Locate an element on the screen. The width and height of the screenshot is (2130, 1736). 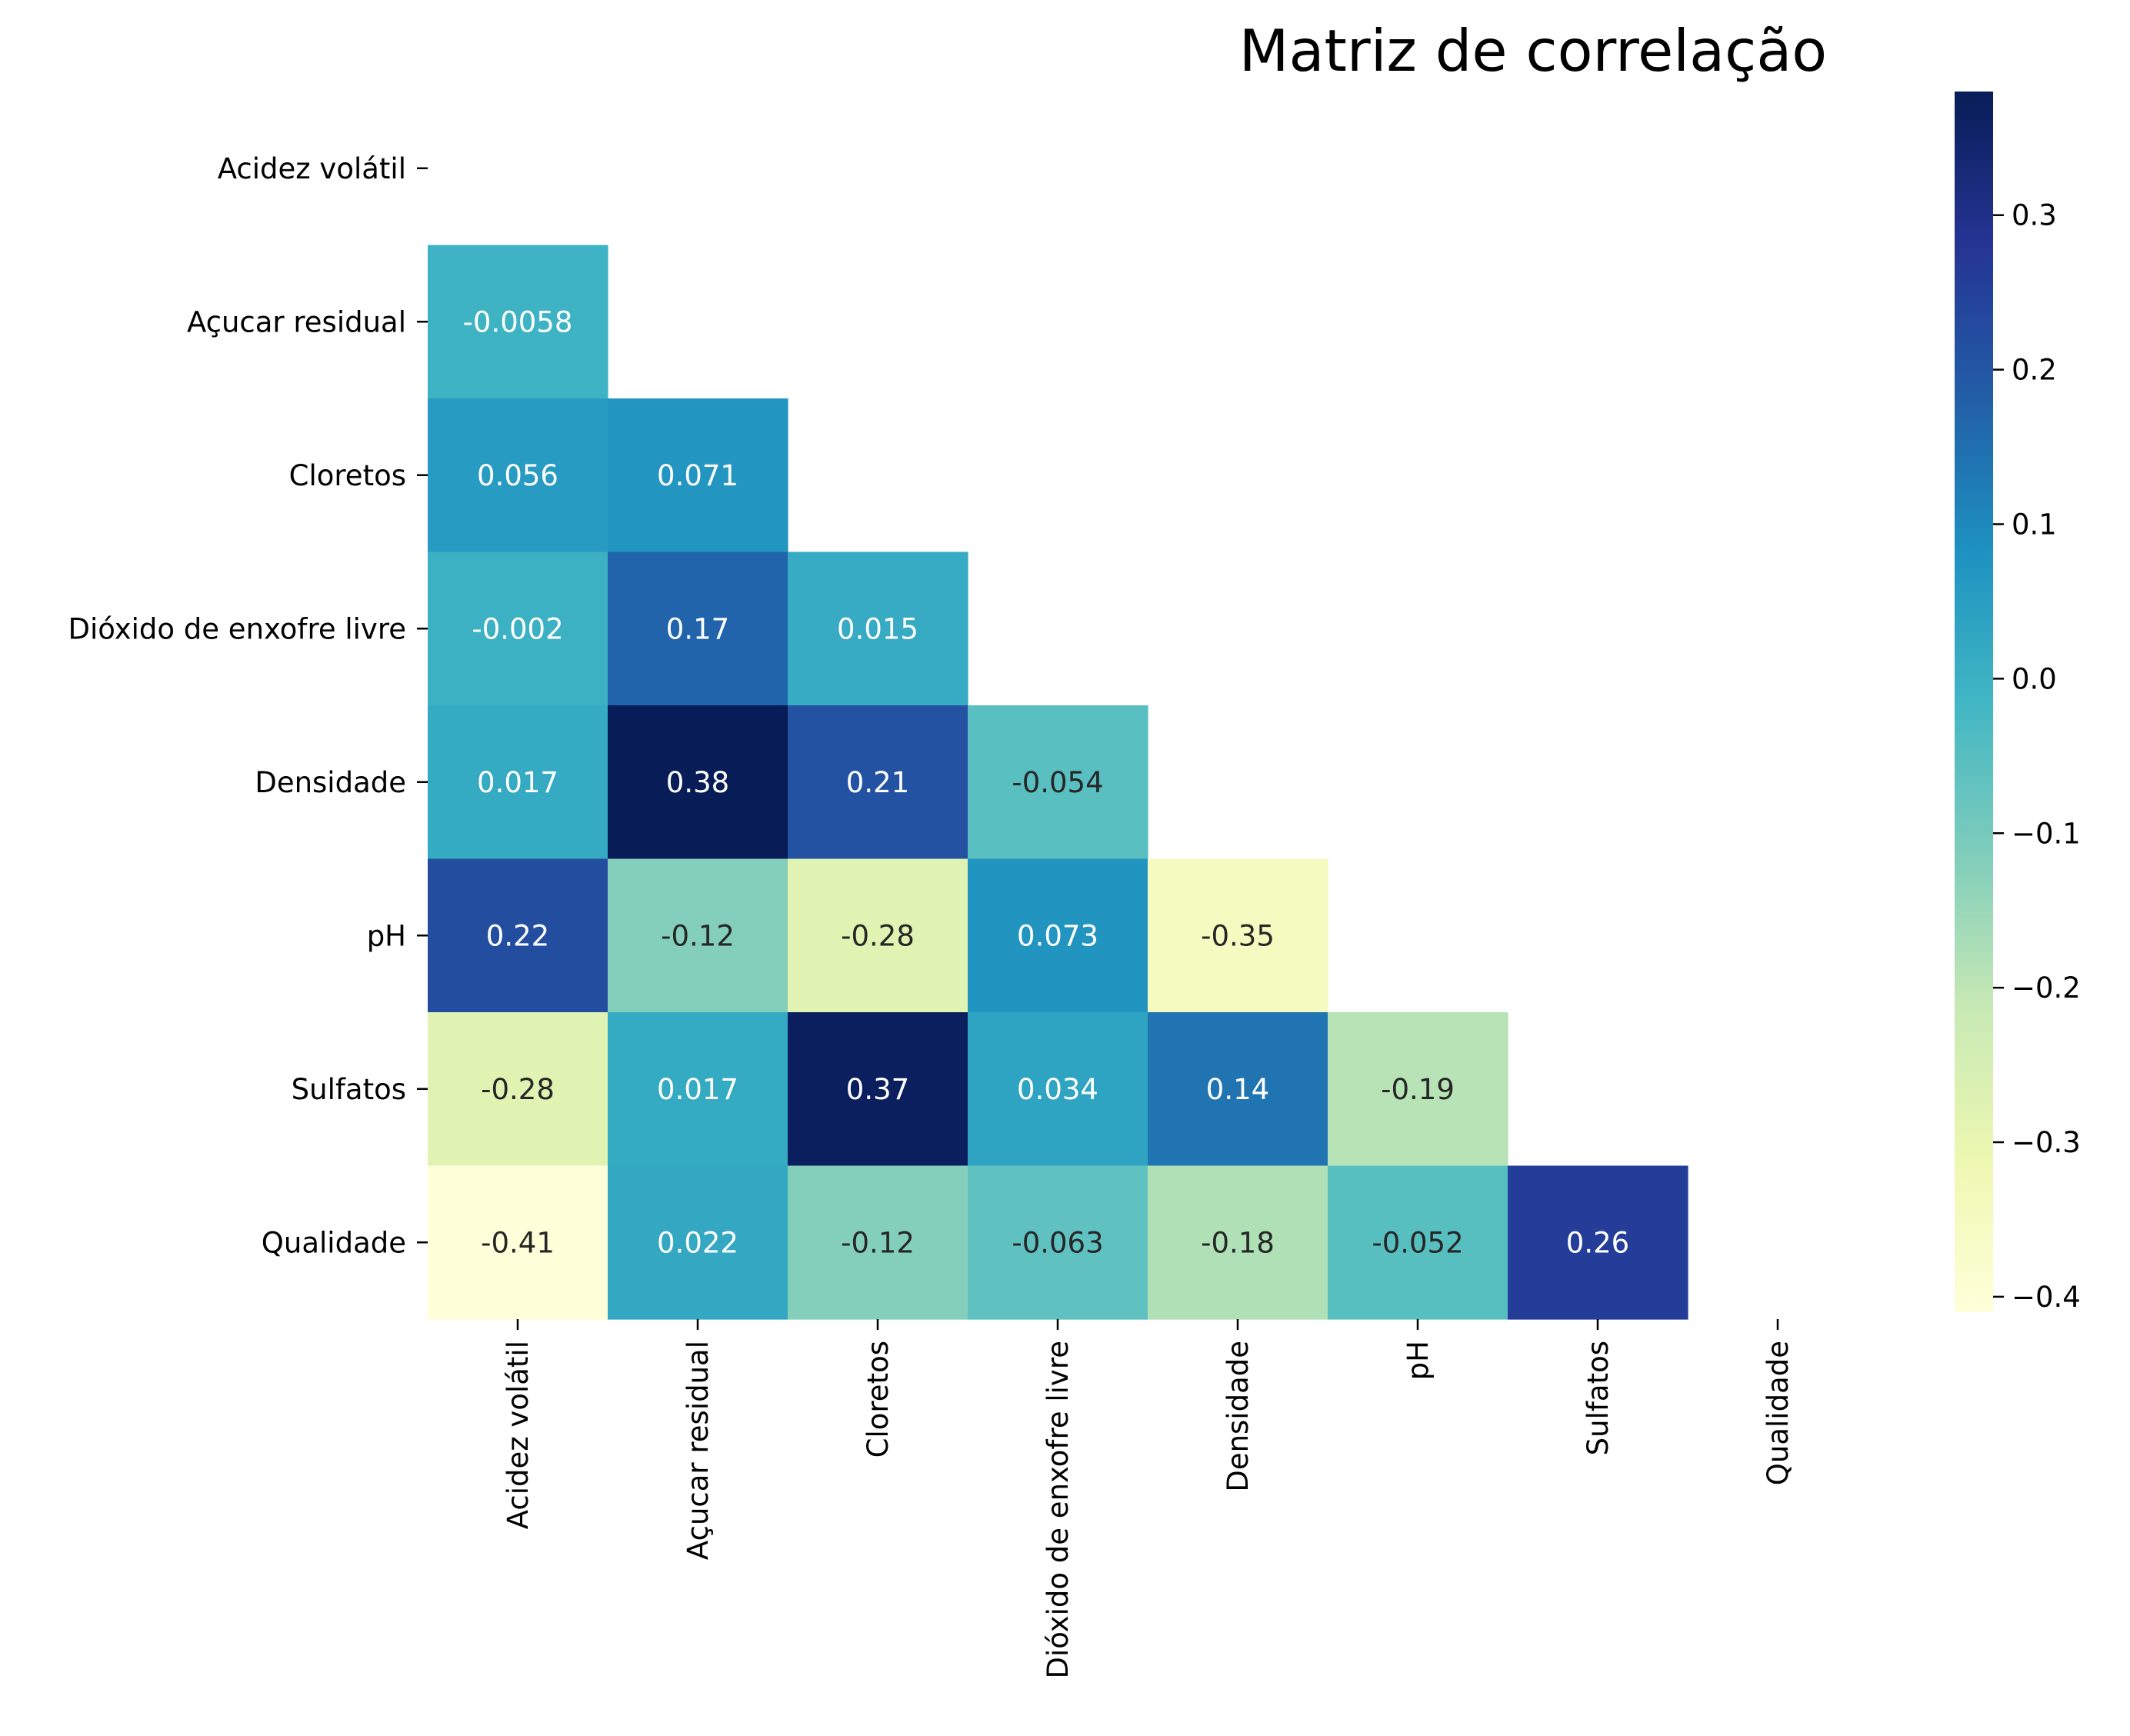
cell-value-label: 0.37 is located at coordinates (877, 1089).